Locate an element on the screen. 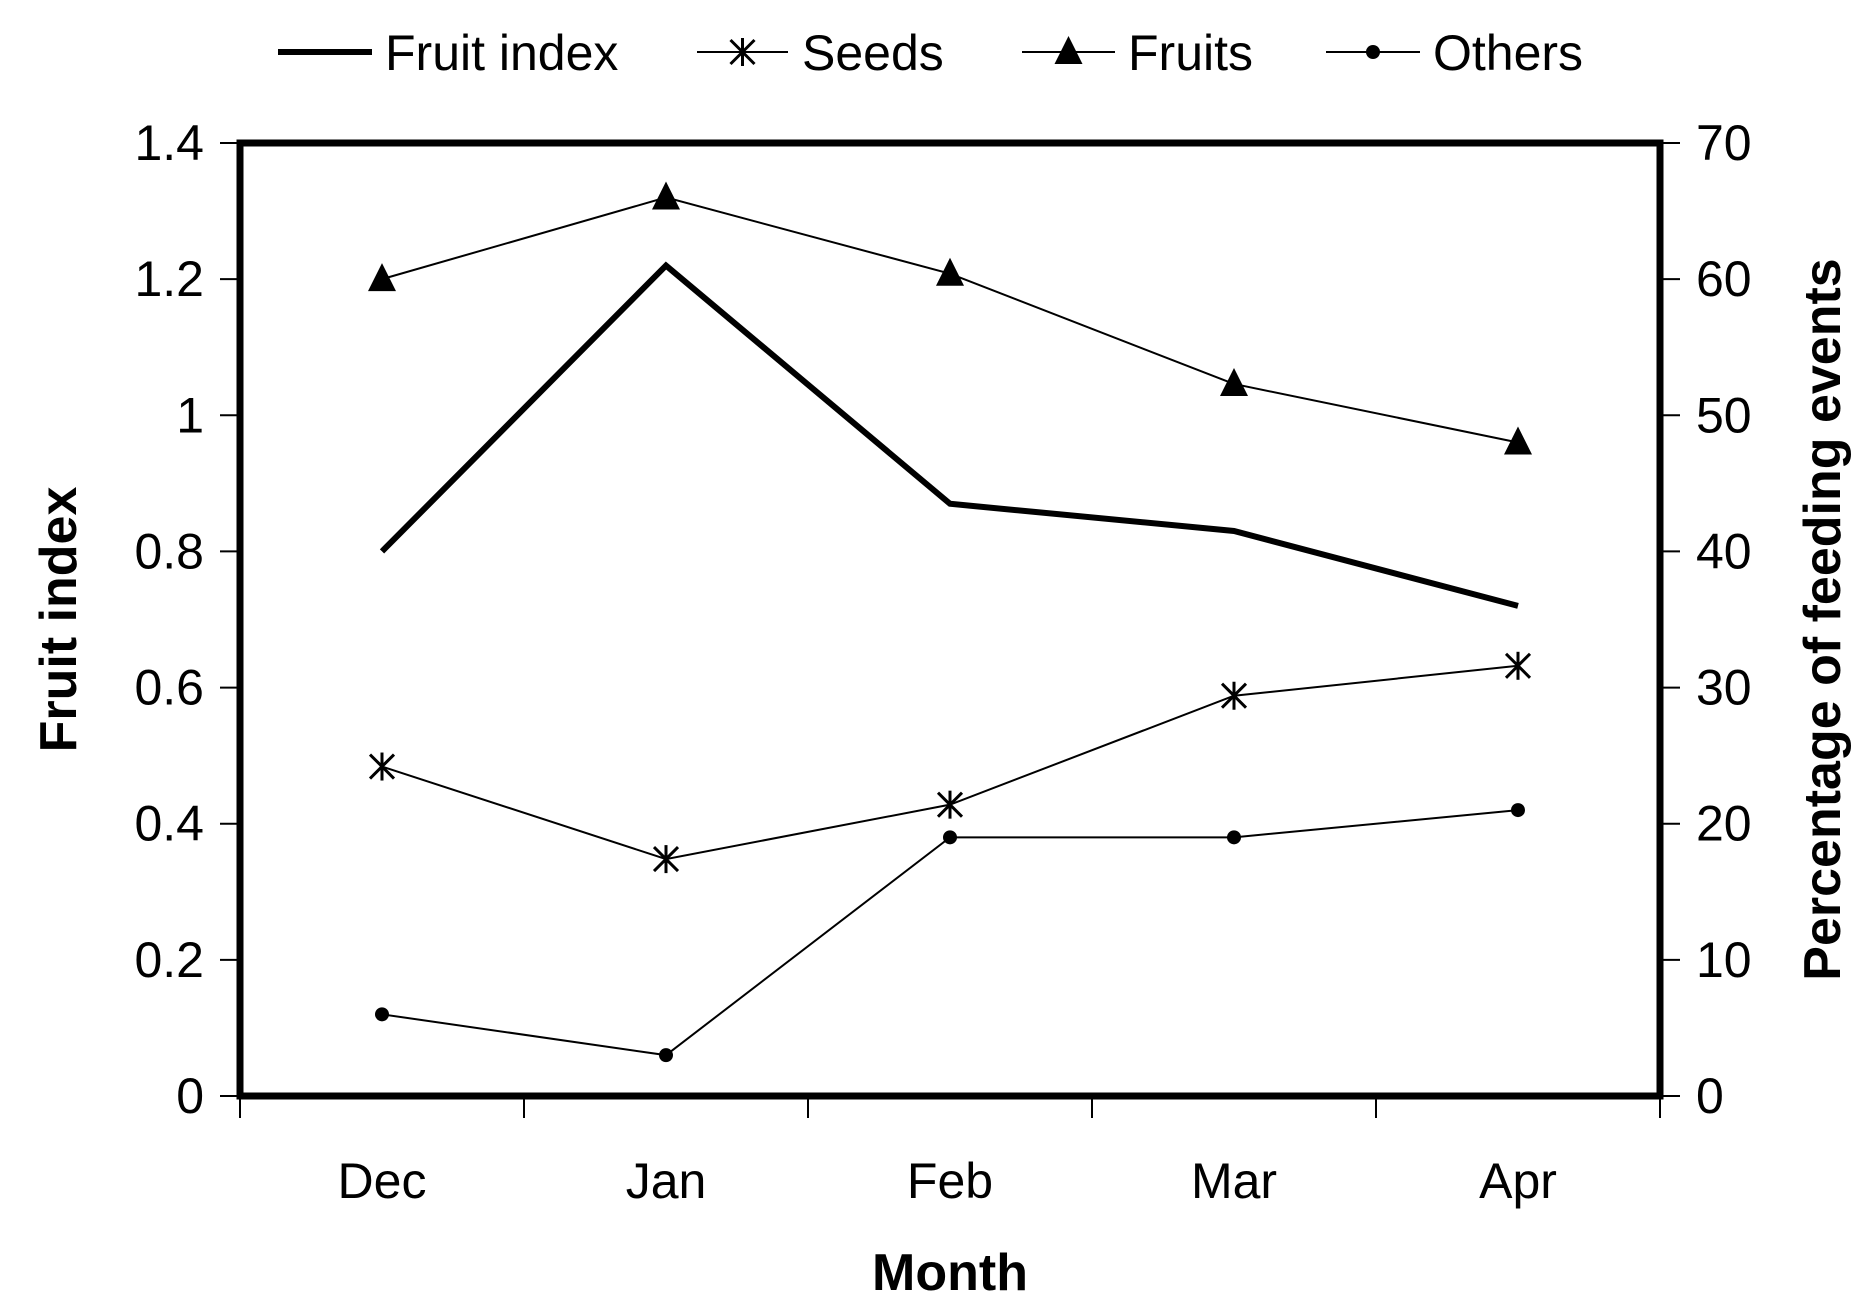  y-left-tick-label: 0 is located at coordinates (190, 1096).